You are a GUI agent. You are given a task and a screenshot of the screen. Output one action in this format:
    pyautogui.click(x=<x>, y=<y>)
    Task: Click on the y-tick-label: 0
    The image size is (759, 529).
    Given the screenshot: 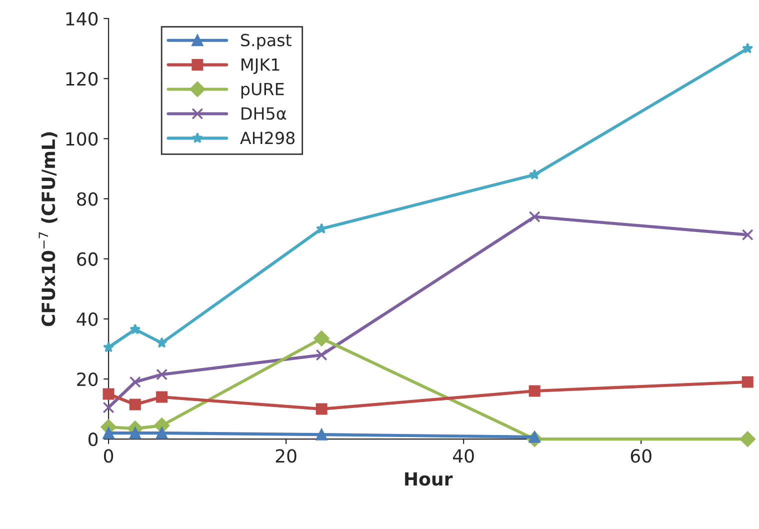 What is the action you would take?
    pyautogui.click(x=93, y=439)
    